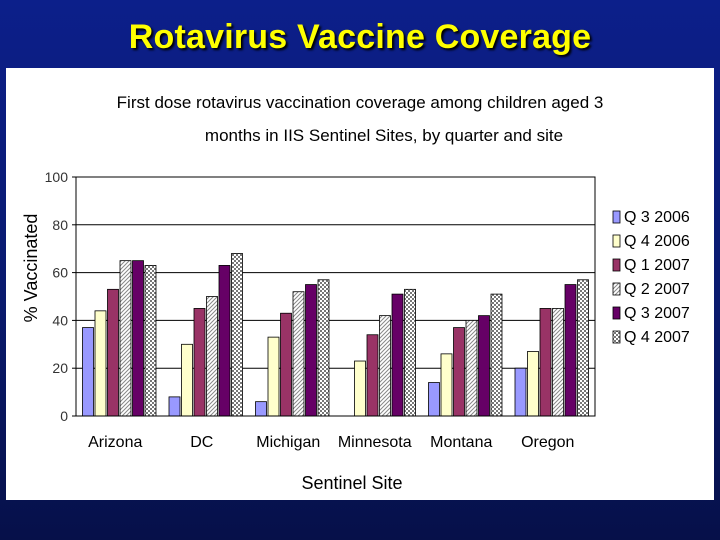 The image size is (720, 540). What do you see at coordinates (547, 442) in the screenshot?
I see `x-category-label: Oregon` at bounding box center [547, 442].